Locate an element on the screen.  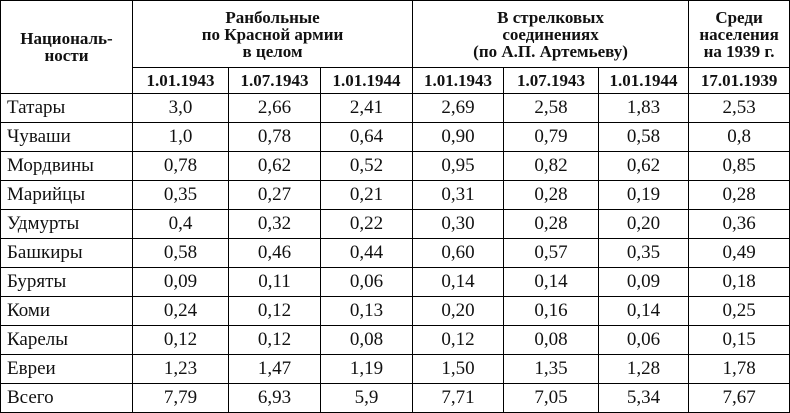
table-row: Татары 3,0 2,66 2,41 2,69 2,58 1,83 2,53 is located at coordinates (395, 108).